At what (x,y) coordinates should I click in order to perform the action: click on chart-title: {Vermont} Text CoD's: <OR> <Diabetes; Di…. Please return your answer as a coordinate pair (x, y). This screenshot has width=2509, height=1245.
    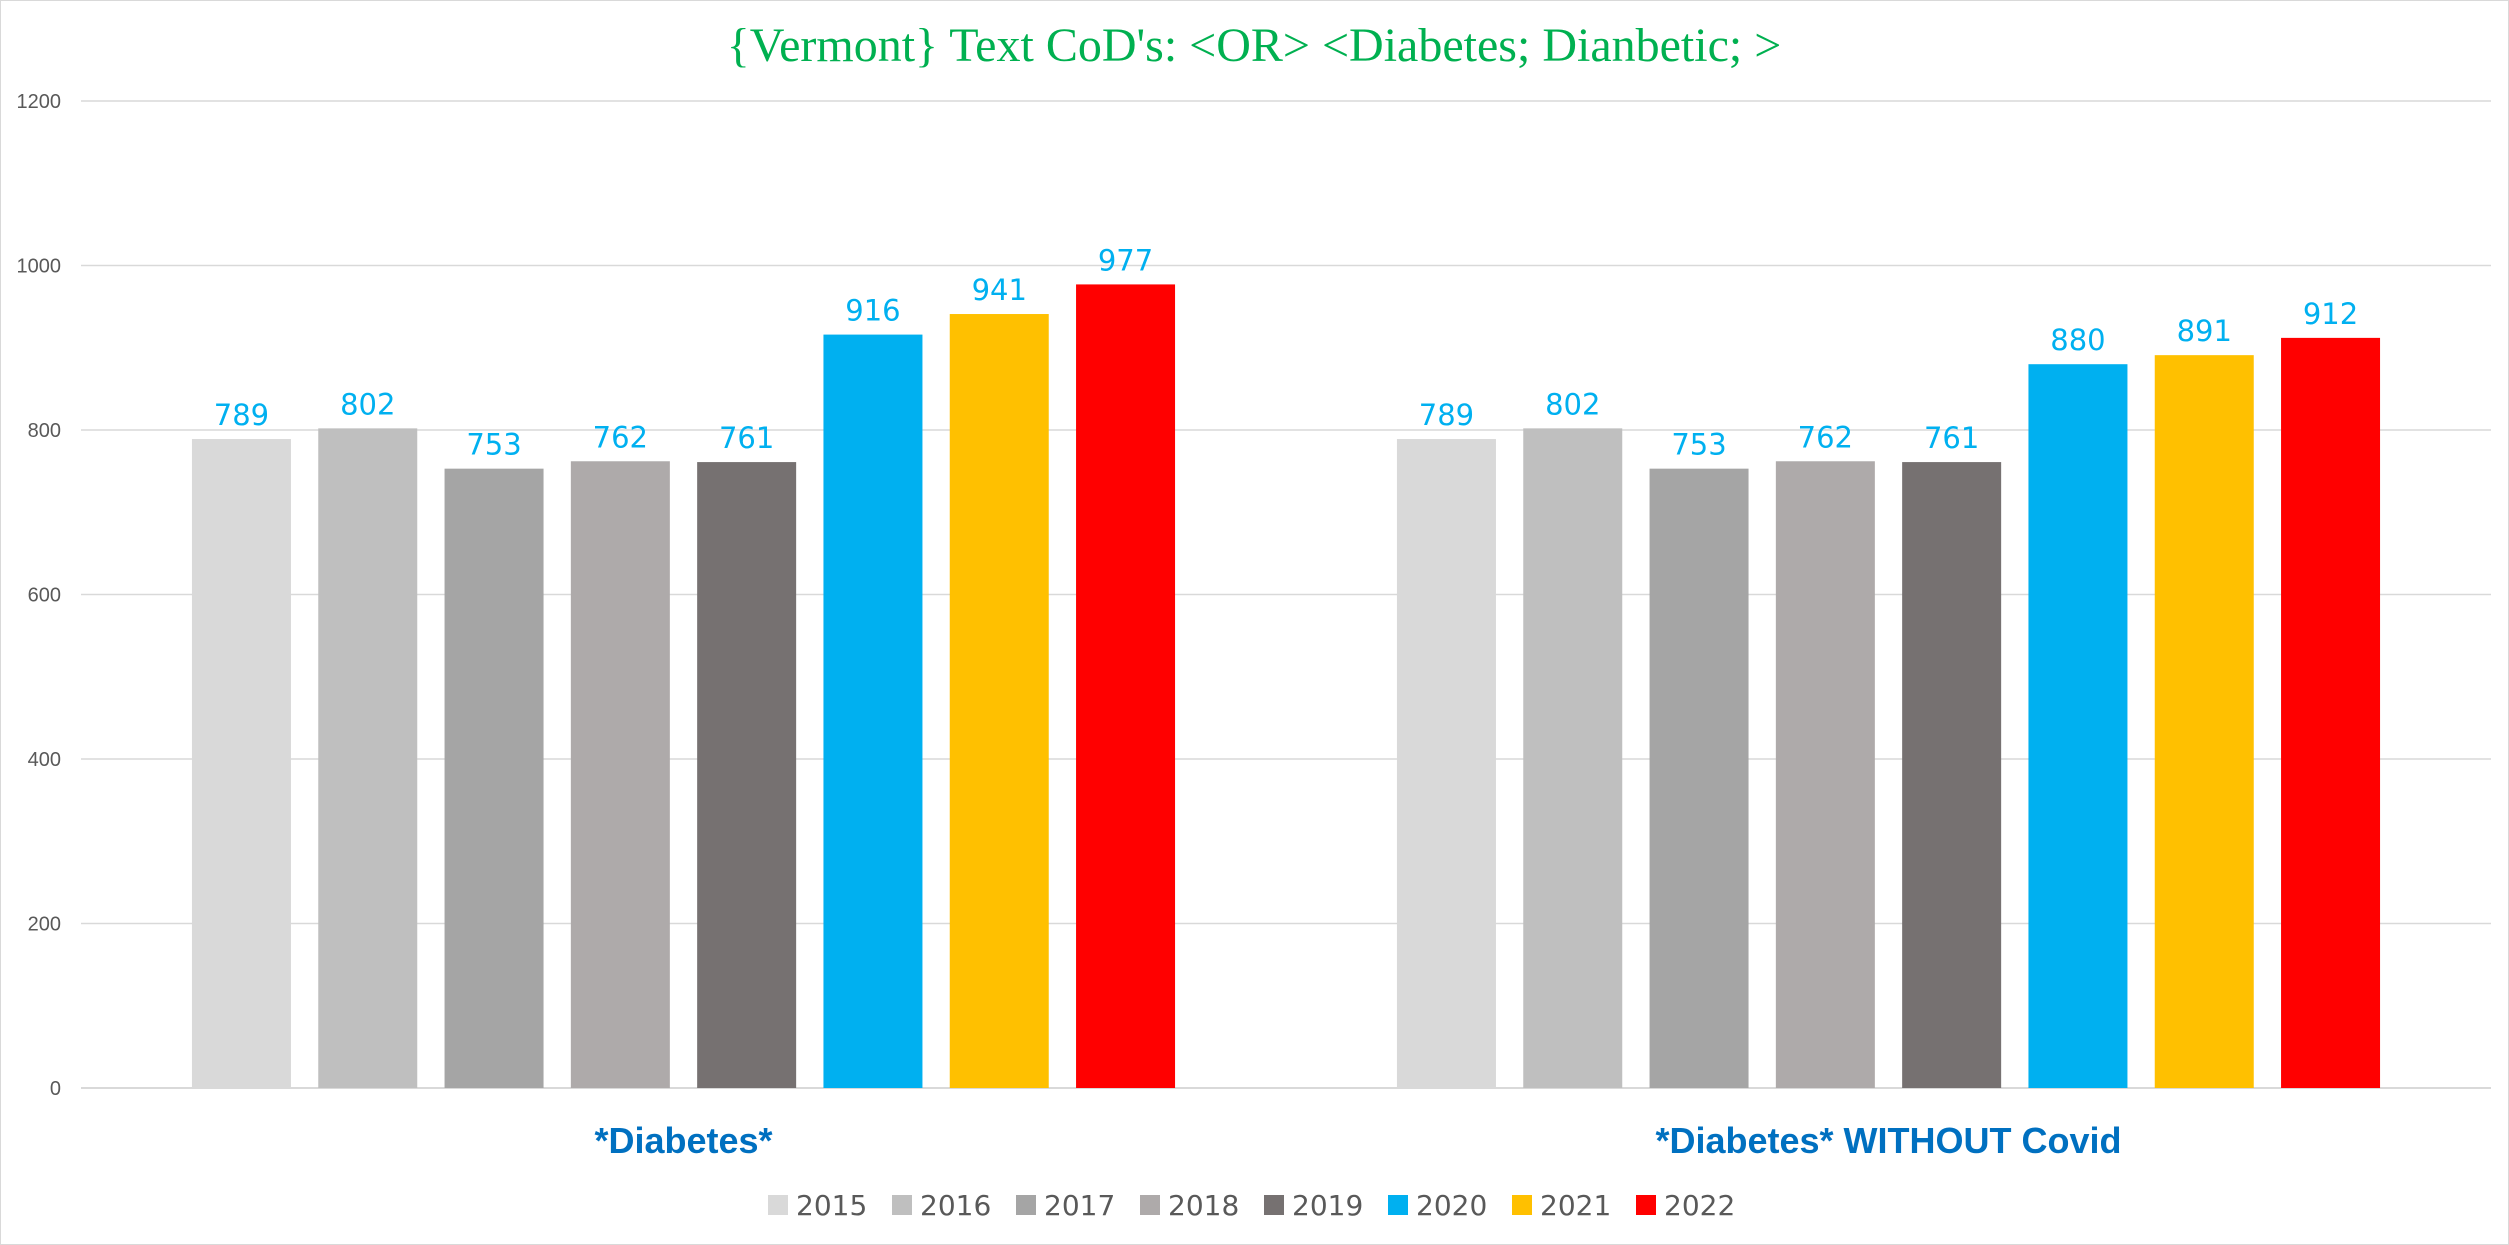
    Looking at the image, I should click on (1254, 45).